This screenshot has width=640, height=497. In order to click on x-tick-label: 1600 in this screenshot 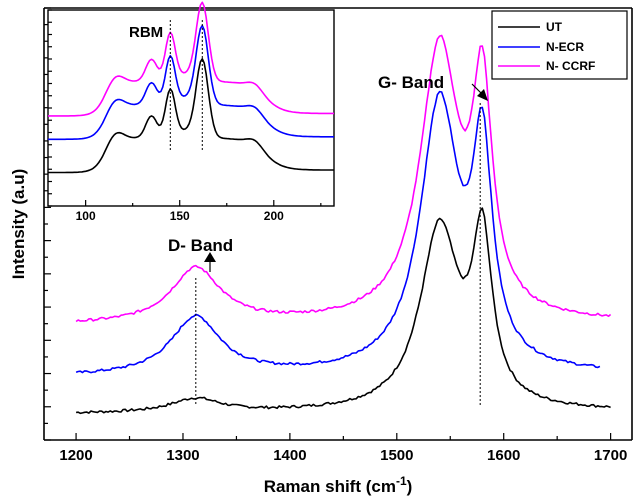, I will do `click(503, 455)`.